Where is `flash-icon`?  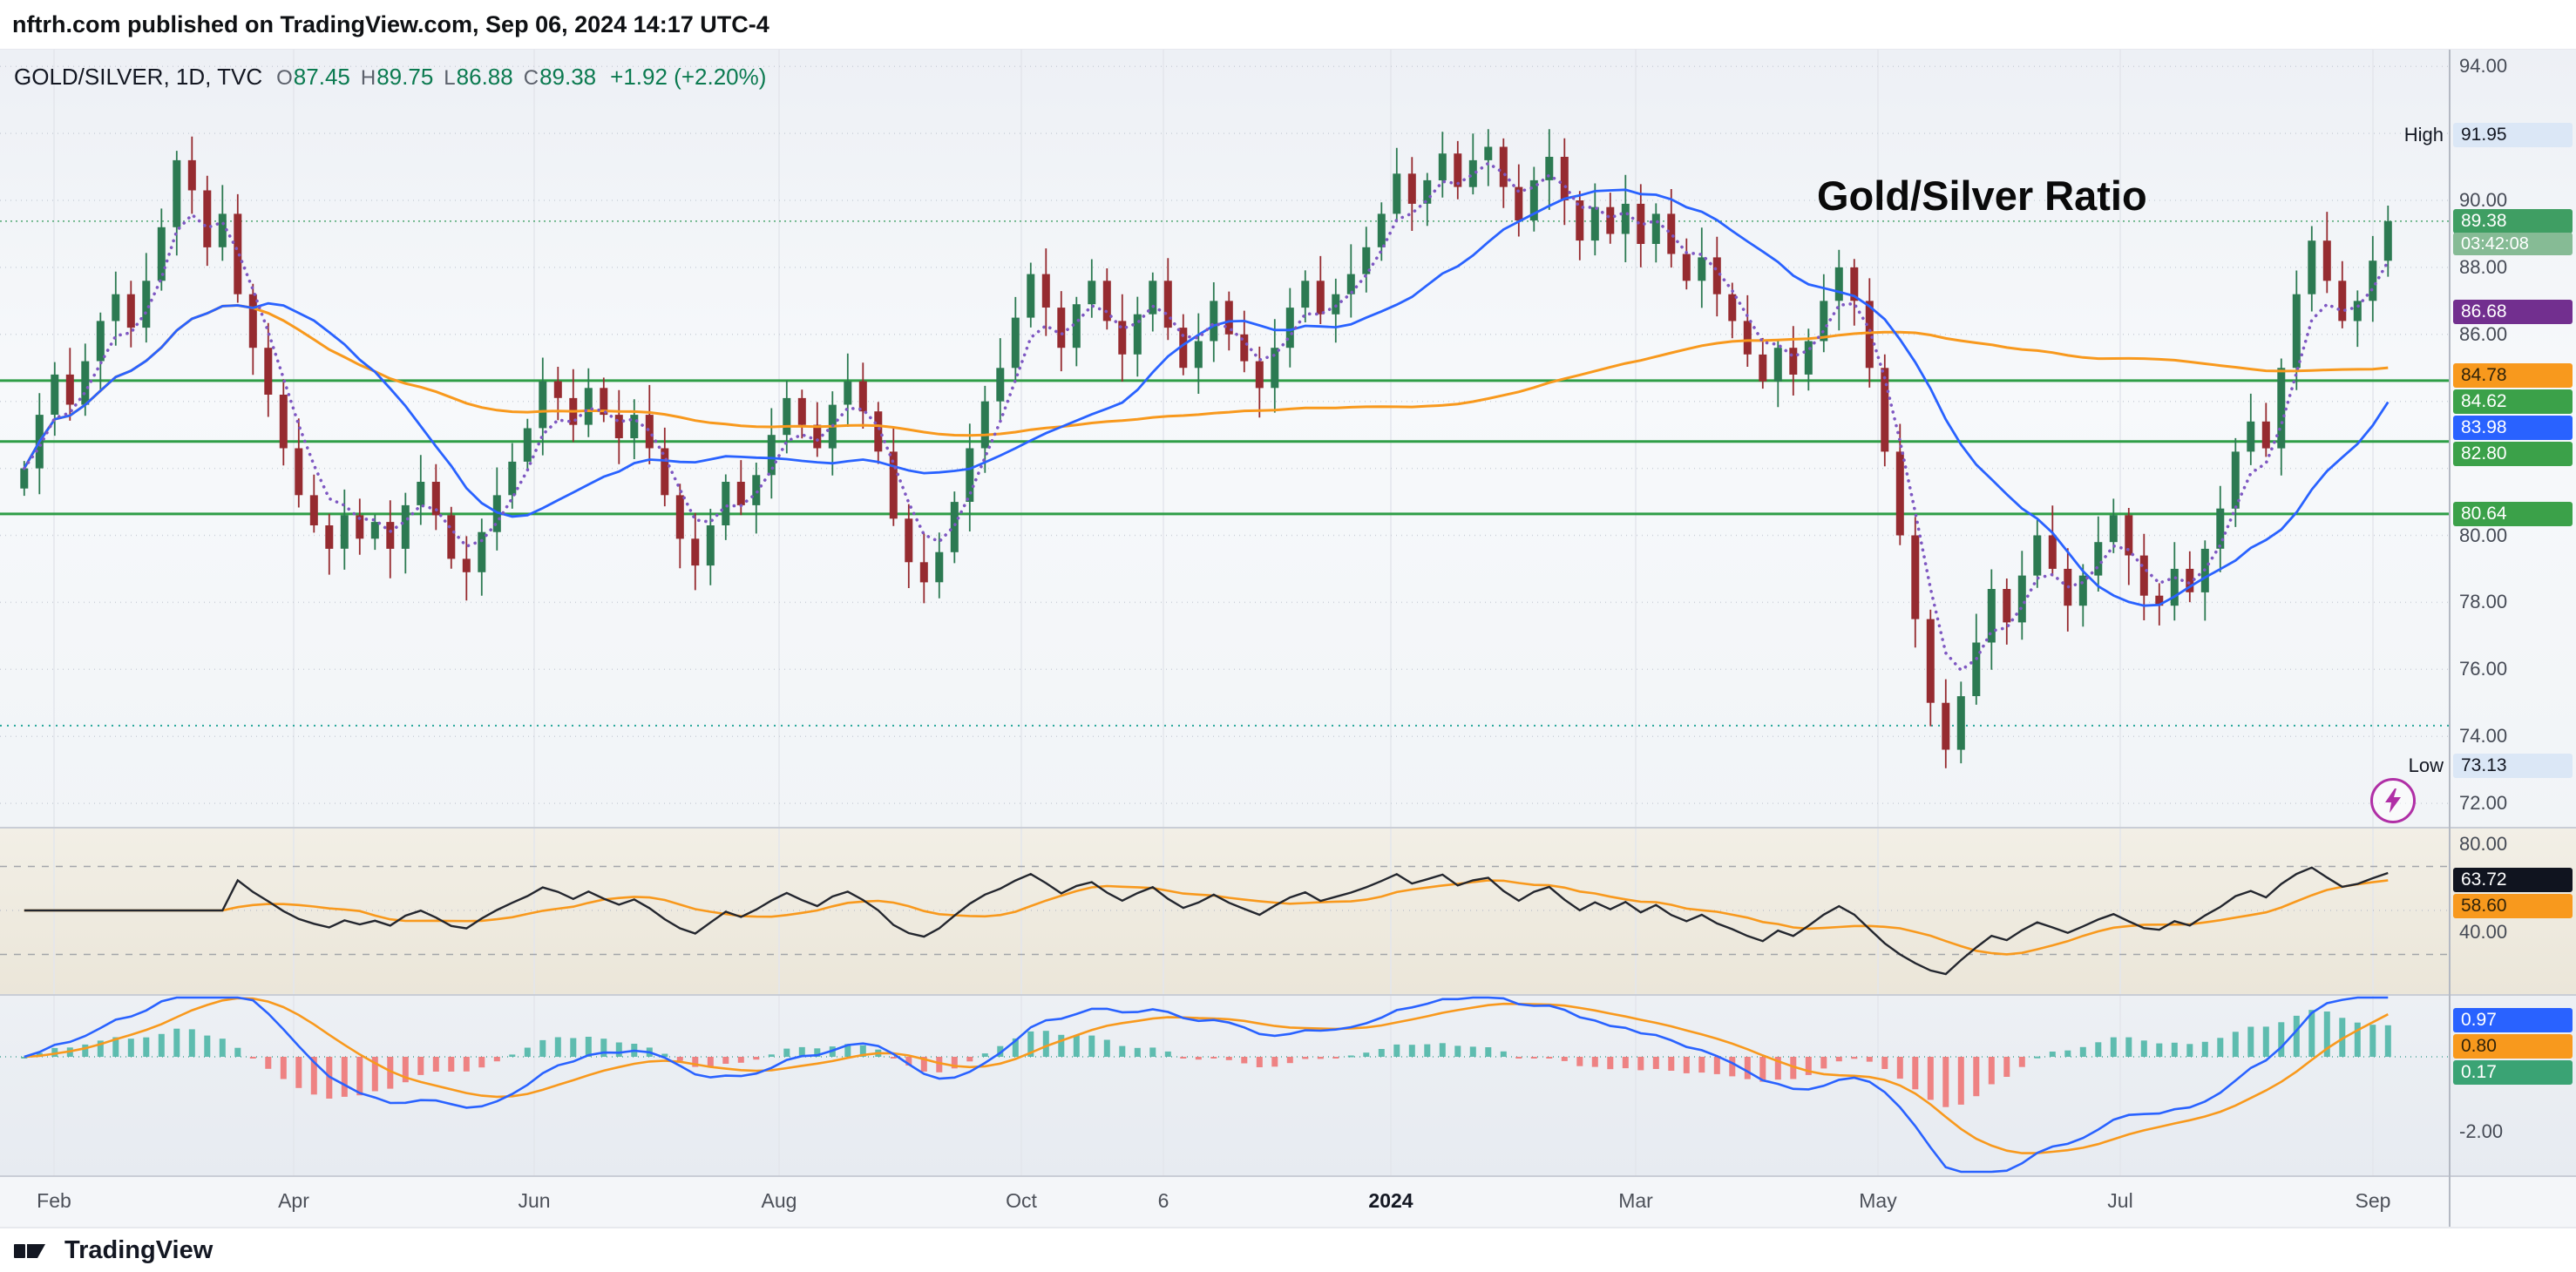 flash-icon is located at coordinates (2393, 801).